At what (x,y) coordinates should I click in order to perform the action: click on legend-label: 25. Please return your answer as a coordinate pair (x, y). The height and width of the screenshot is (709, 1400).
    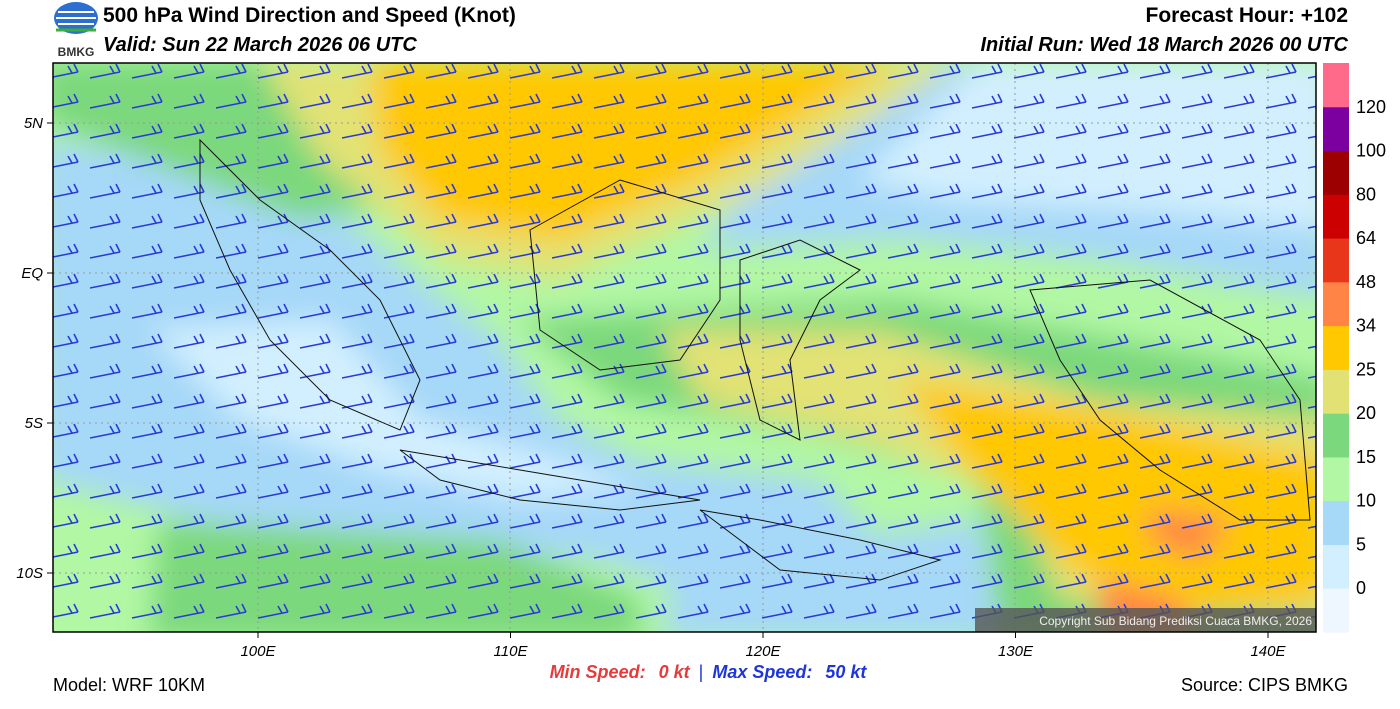
    Looking at the image, I should click on (1366, 369).